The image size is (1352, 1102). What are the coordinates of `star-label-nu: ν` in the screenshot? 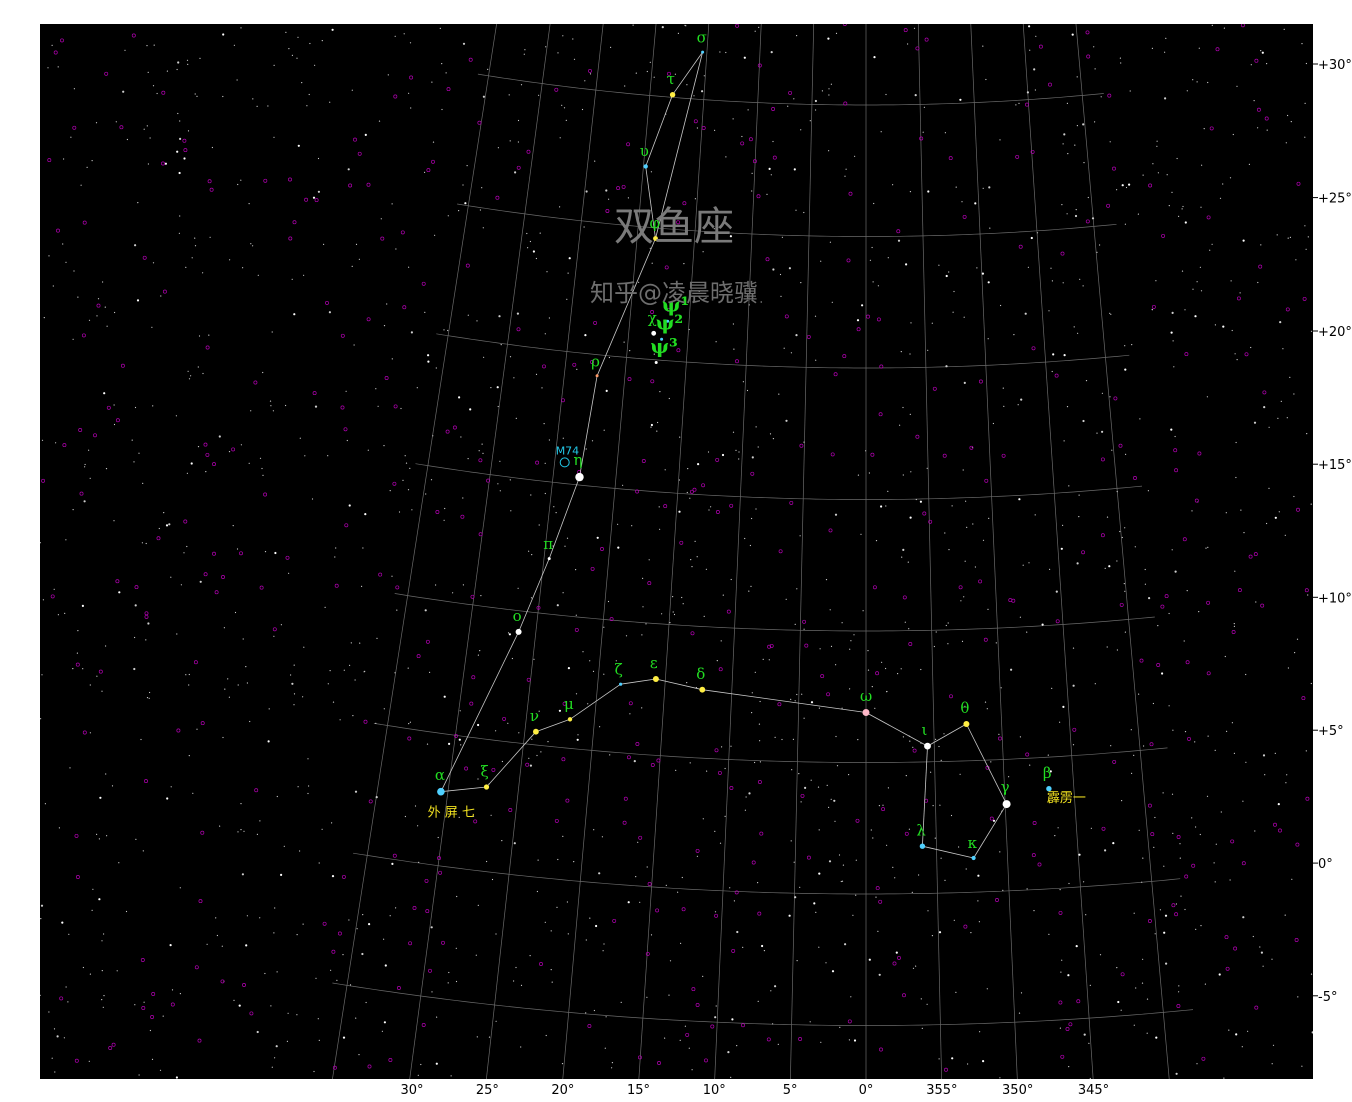 It's located at (534, 716).